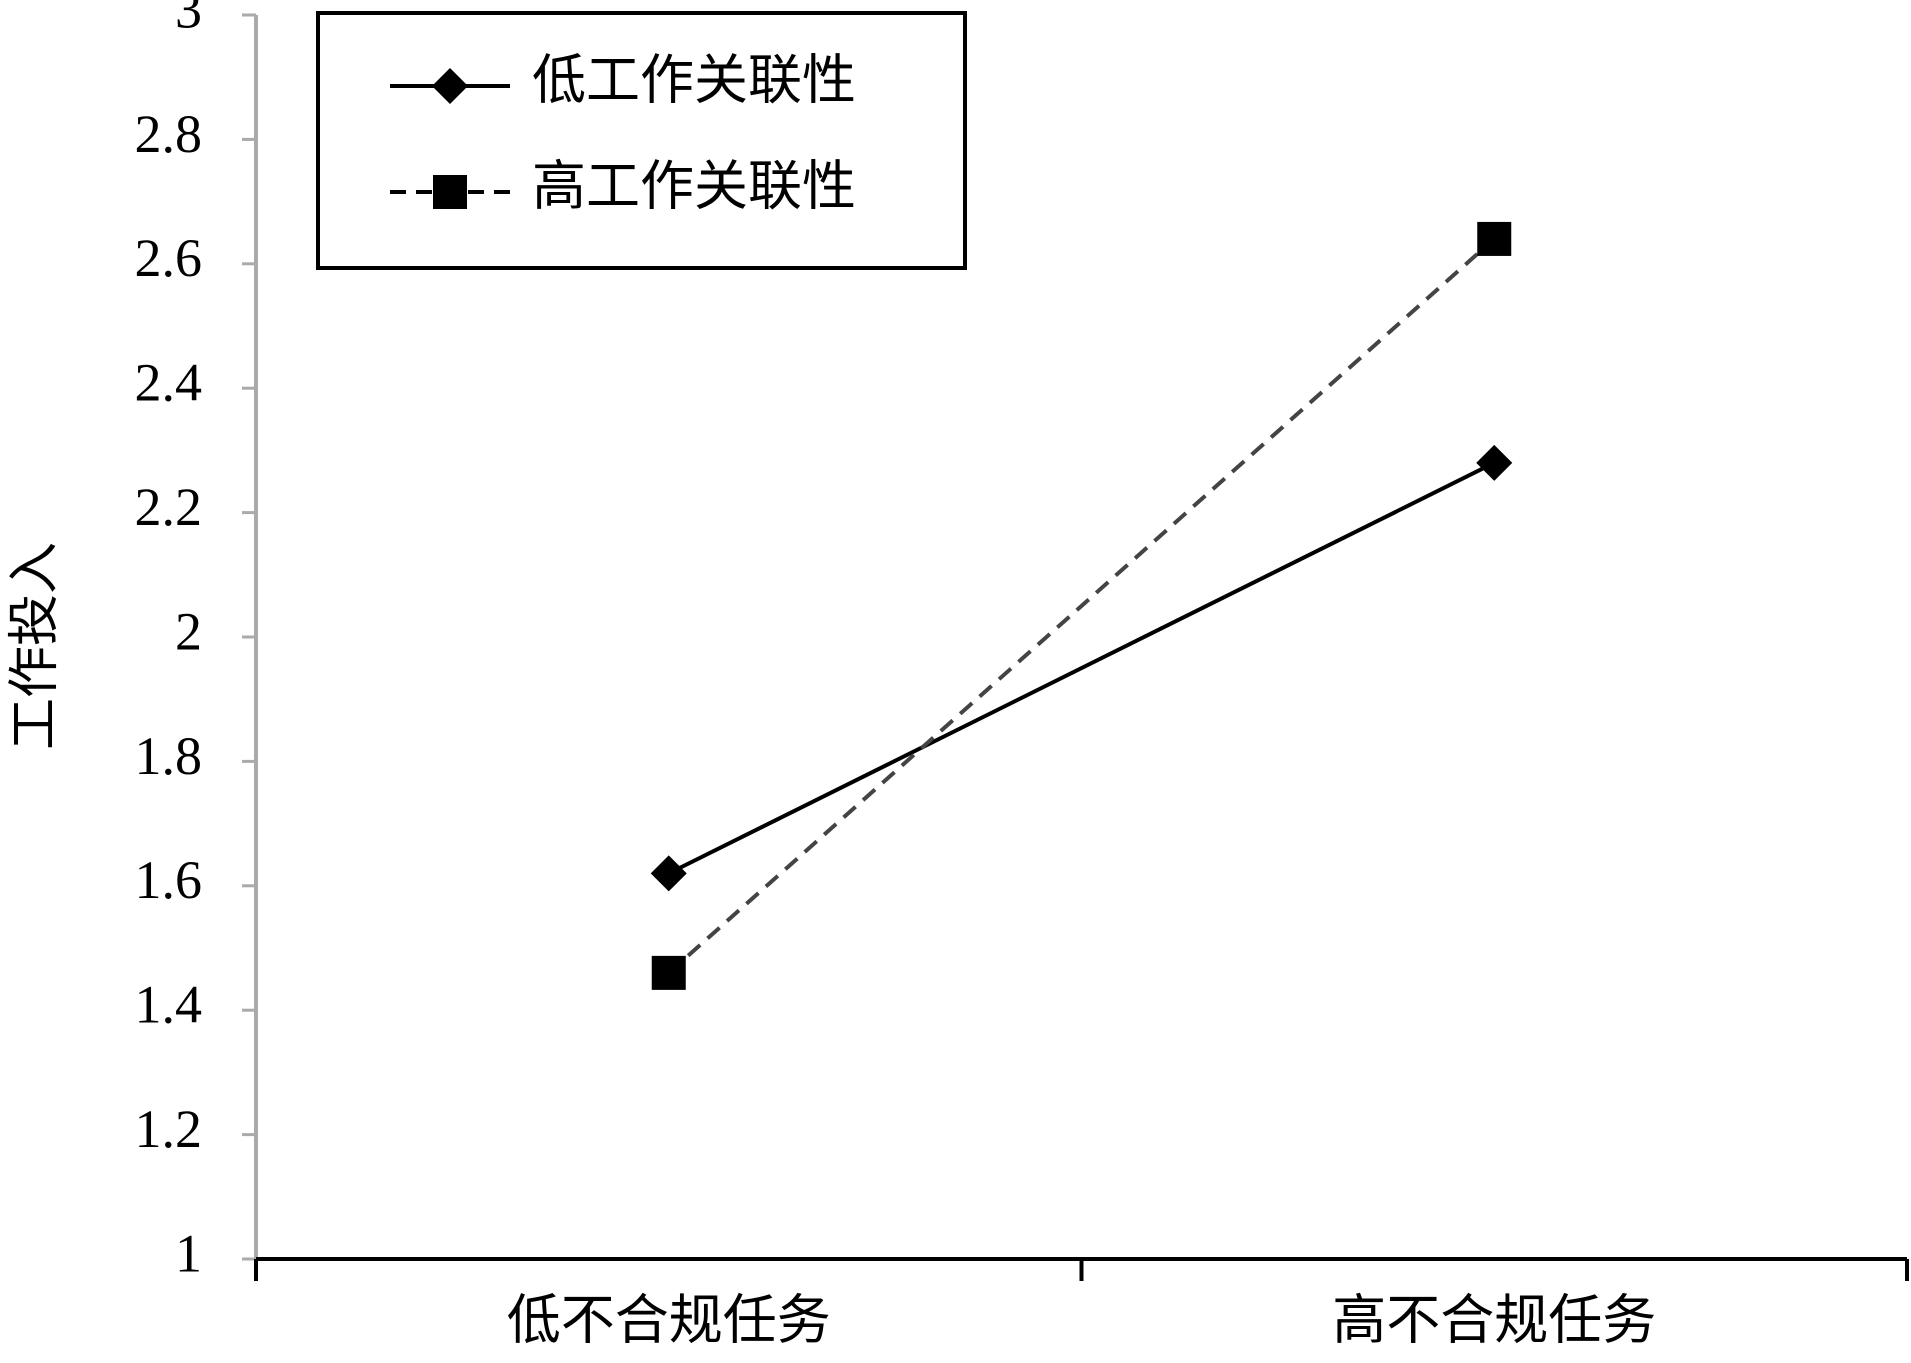  I want to click on y-tick-label: 2.4, so click(169, 383).